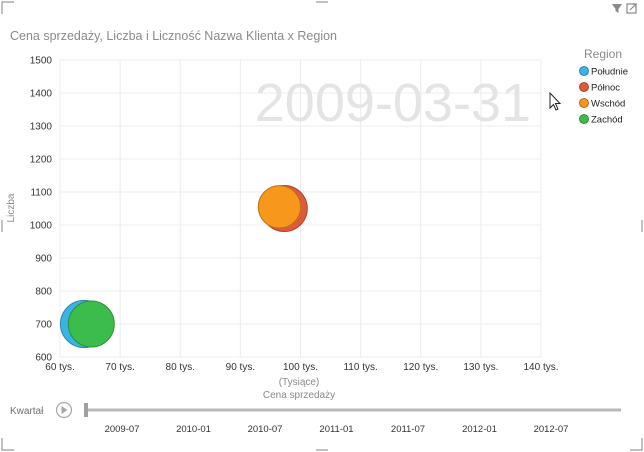  I want to click on timeline-tick-label: 2012-01, so click(479, 429).